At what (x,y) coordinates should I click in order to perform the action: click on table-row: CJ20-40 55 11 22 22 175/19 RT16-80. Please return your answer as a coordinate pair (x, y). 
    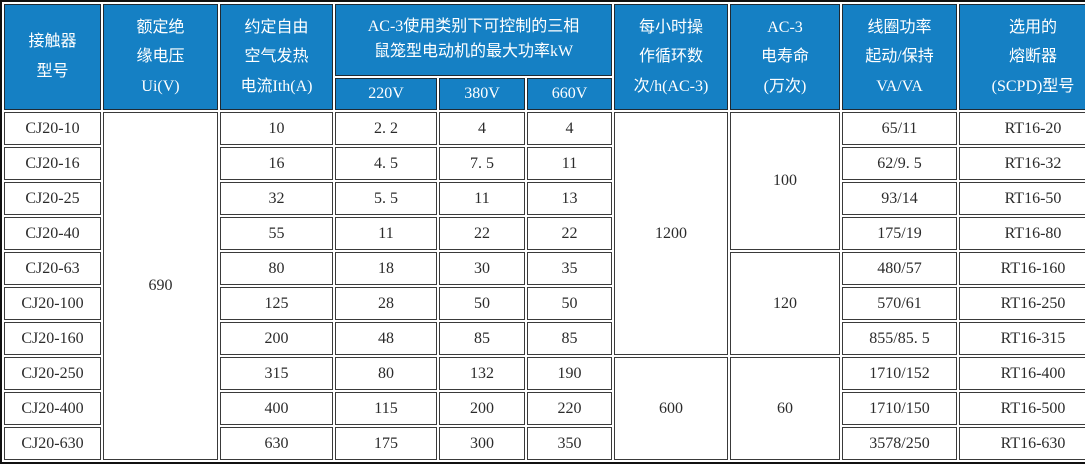
    Looking at the image, I should click on (544, 233).